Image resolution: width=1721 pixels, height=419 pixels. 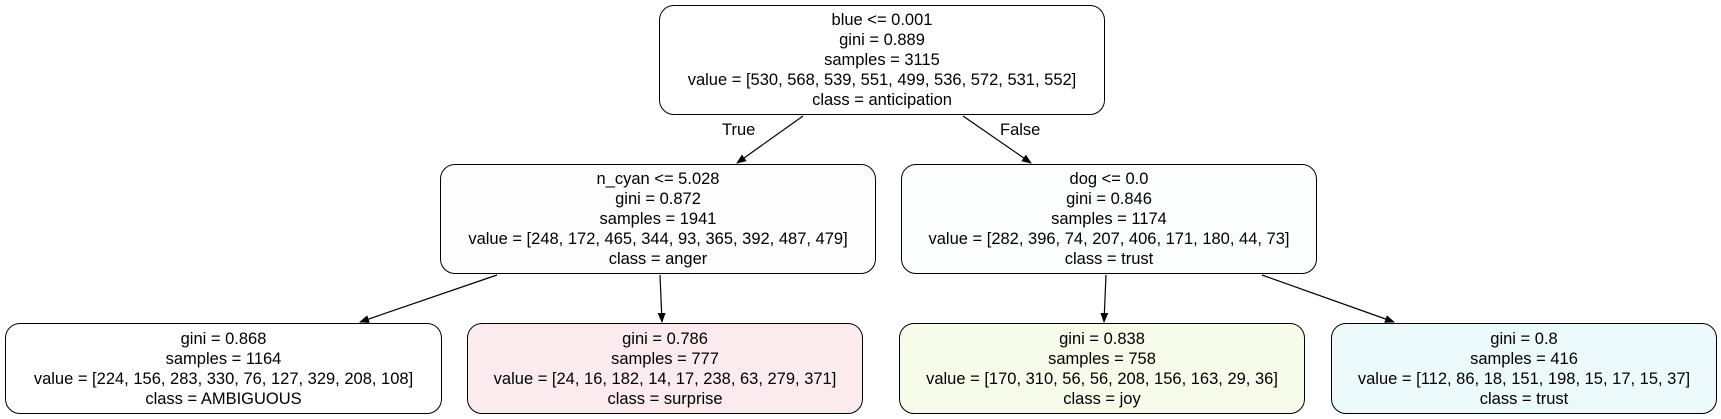 I want to click on node-text-line: samples = 3115, so click(x=882, y=60).